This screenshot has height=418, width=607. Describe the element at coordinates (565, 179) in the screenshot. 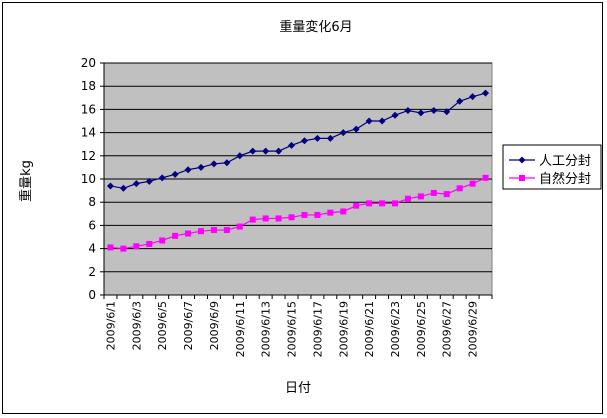

I see `legend-label: 自然分封` at that location.